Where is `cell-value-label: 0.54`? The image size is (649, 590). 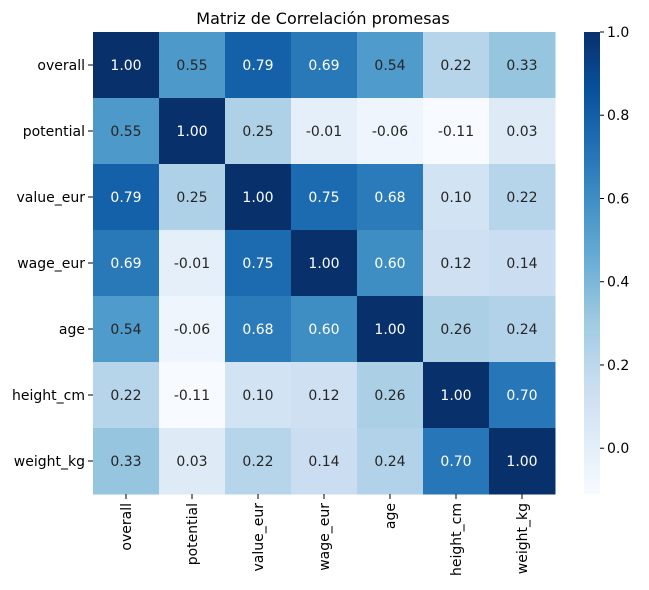 cell-value-label: 0.54 is located at coordinates (125, 330).